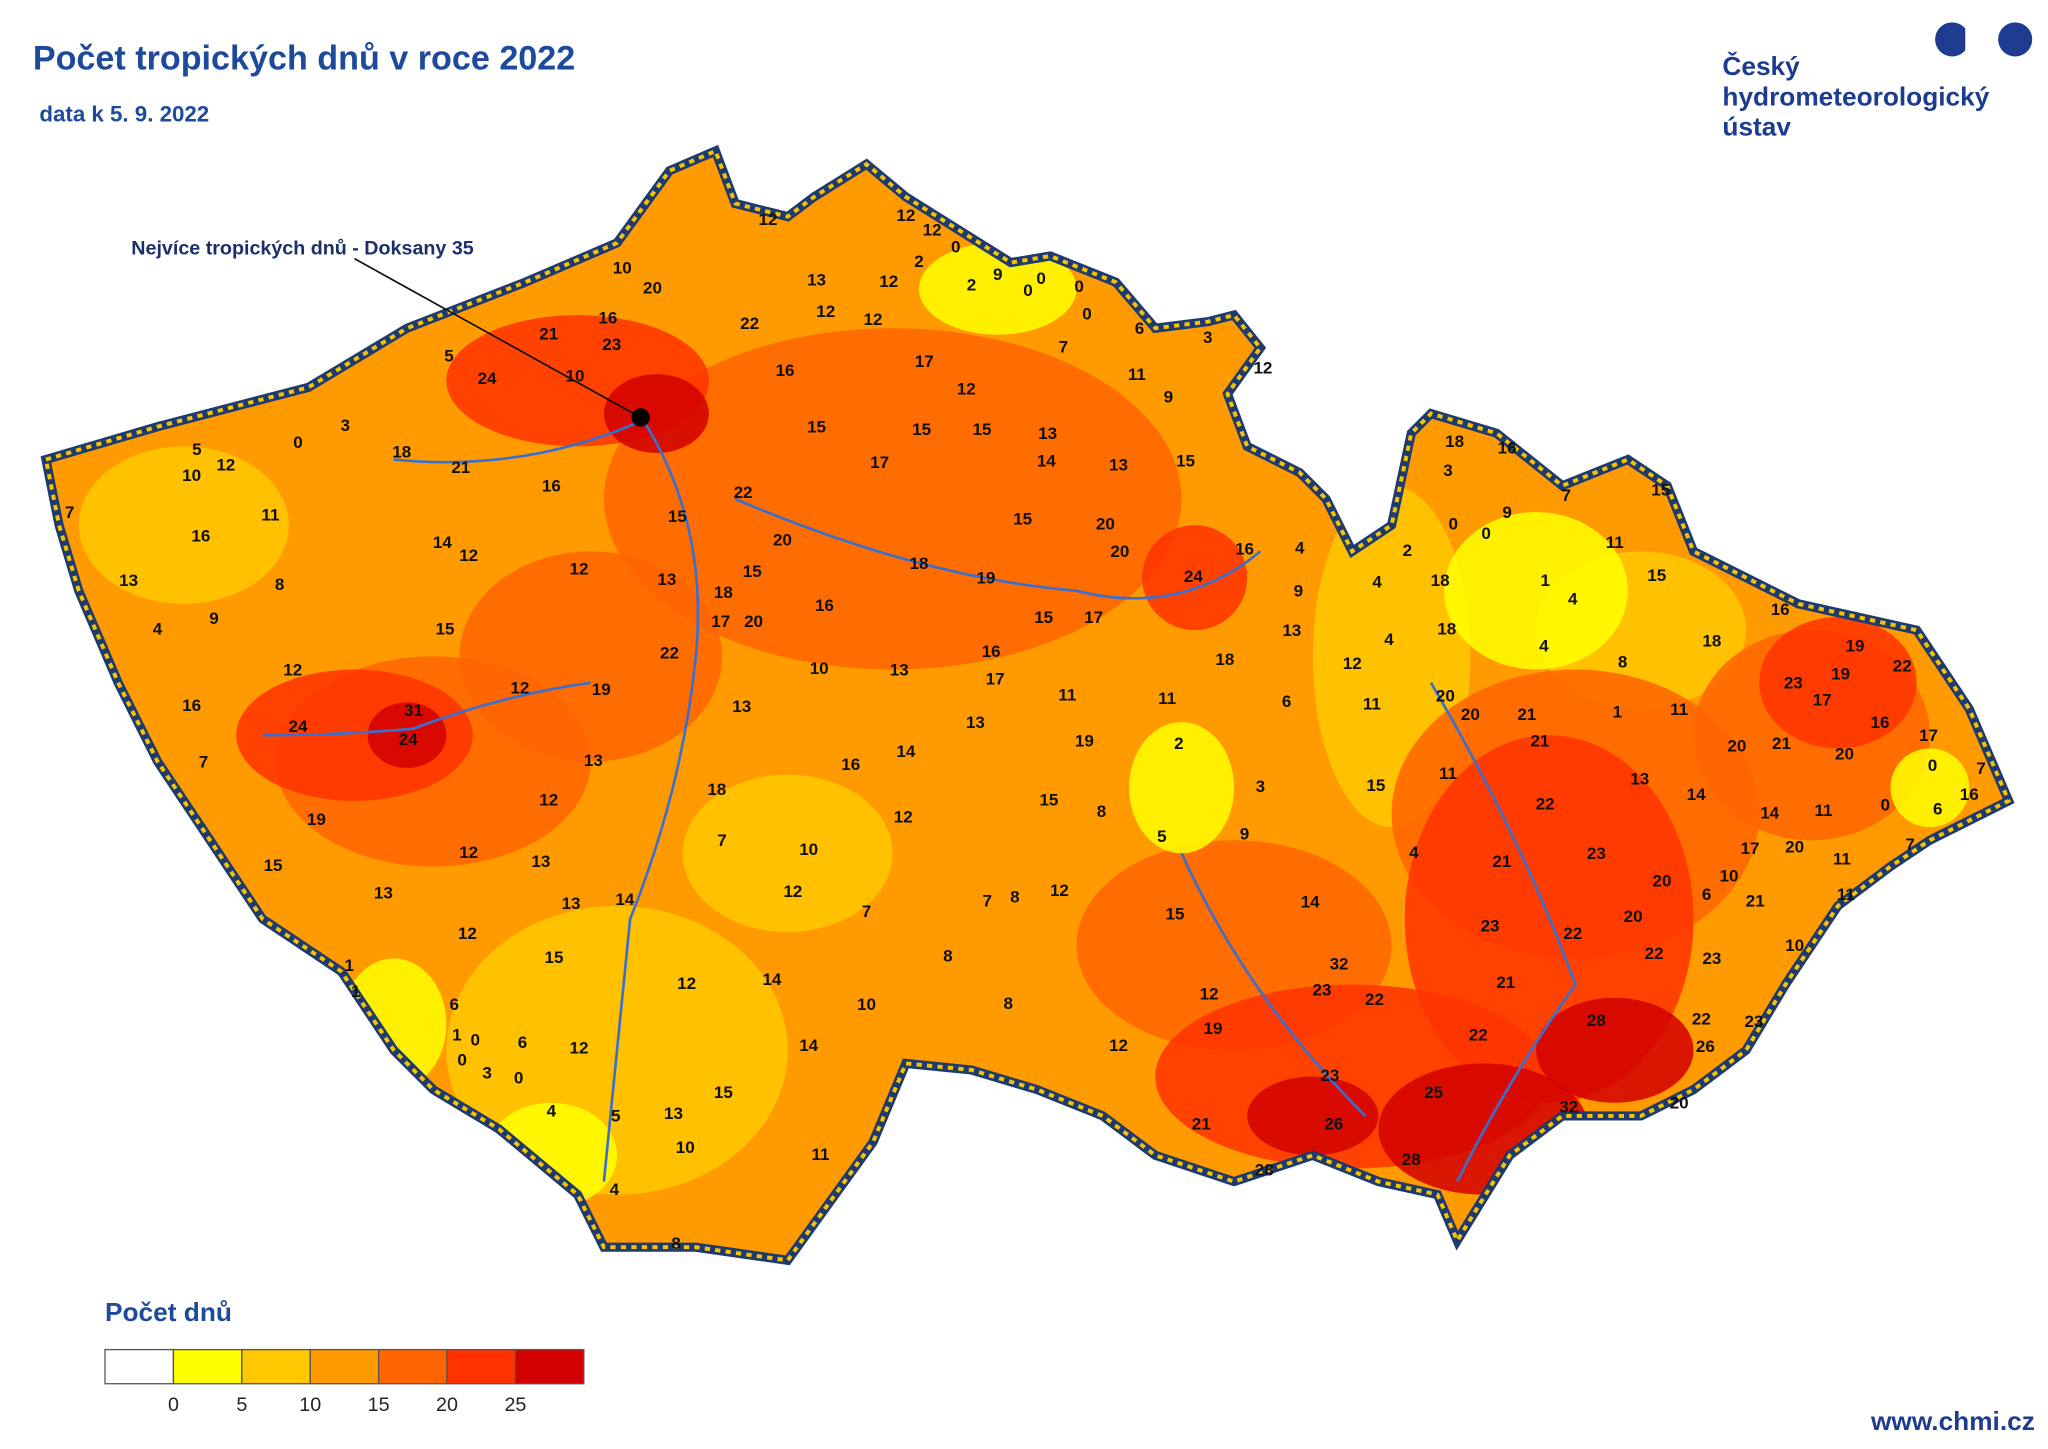 Image resolution: width=2048 pixels, height=1449 pixels. What do you see at coordinates (1433, 1092) in the screenshot?
I see `station-value: 25` at bounding box center [1433, 1092].